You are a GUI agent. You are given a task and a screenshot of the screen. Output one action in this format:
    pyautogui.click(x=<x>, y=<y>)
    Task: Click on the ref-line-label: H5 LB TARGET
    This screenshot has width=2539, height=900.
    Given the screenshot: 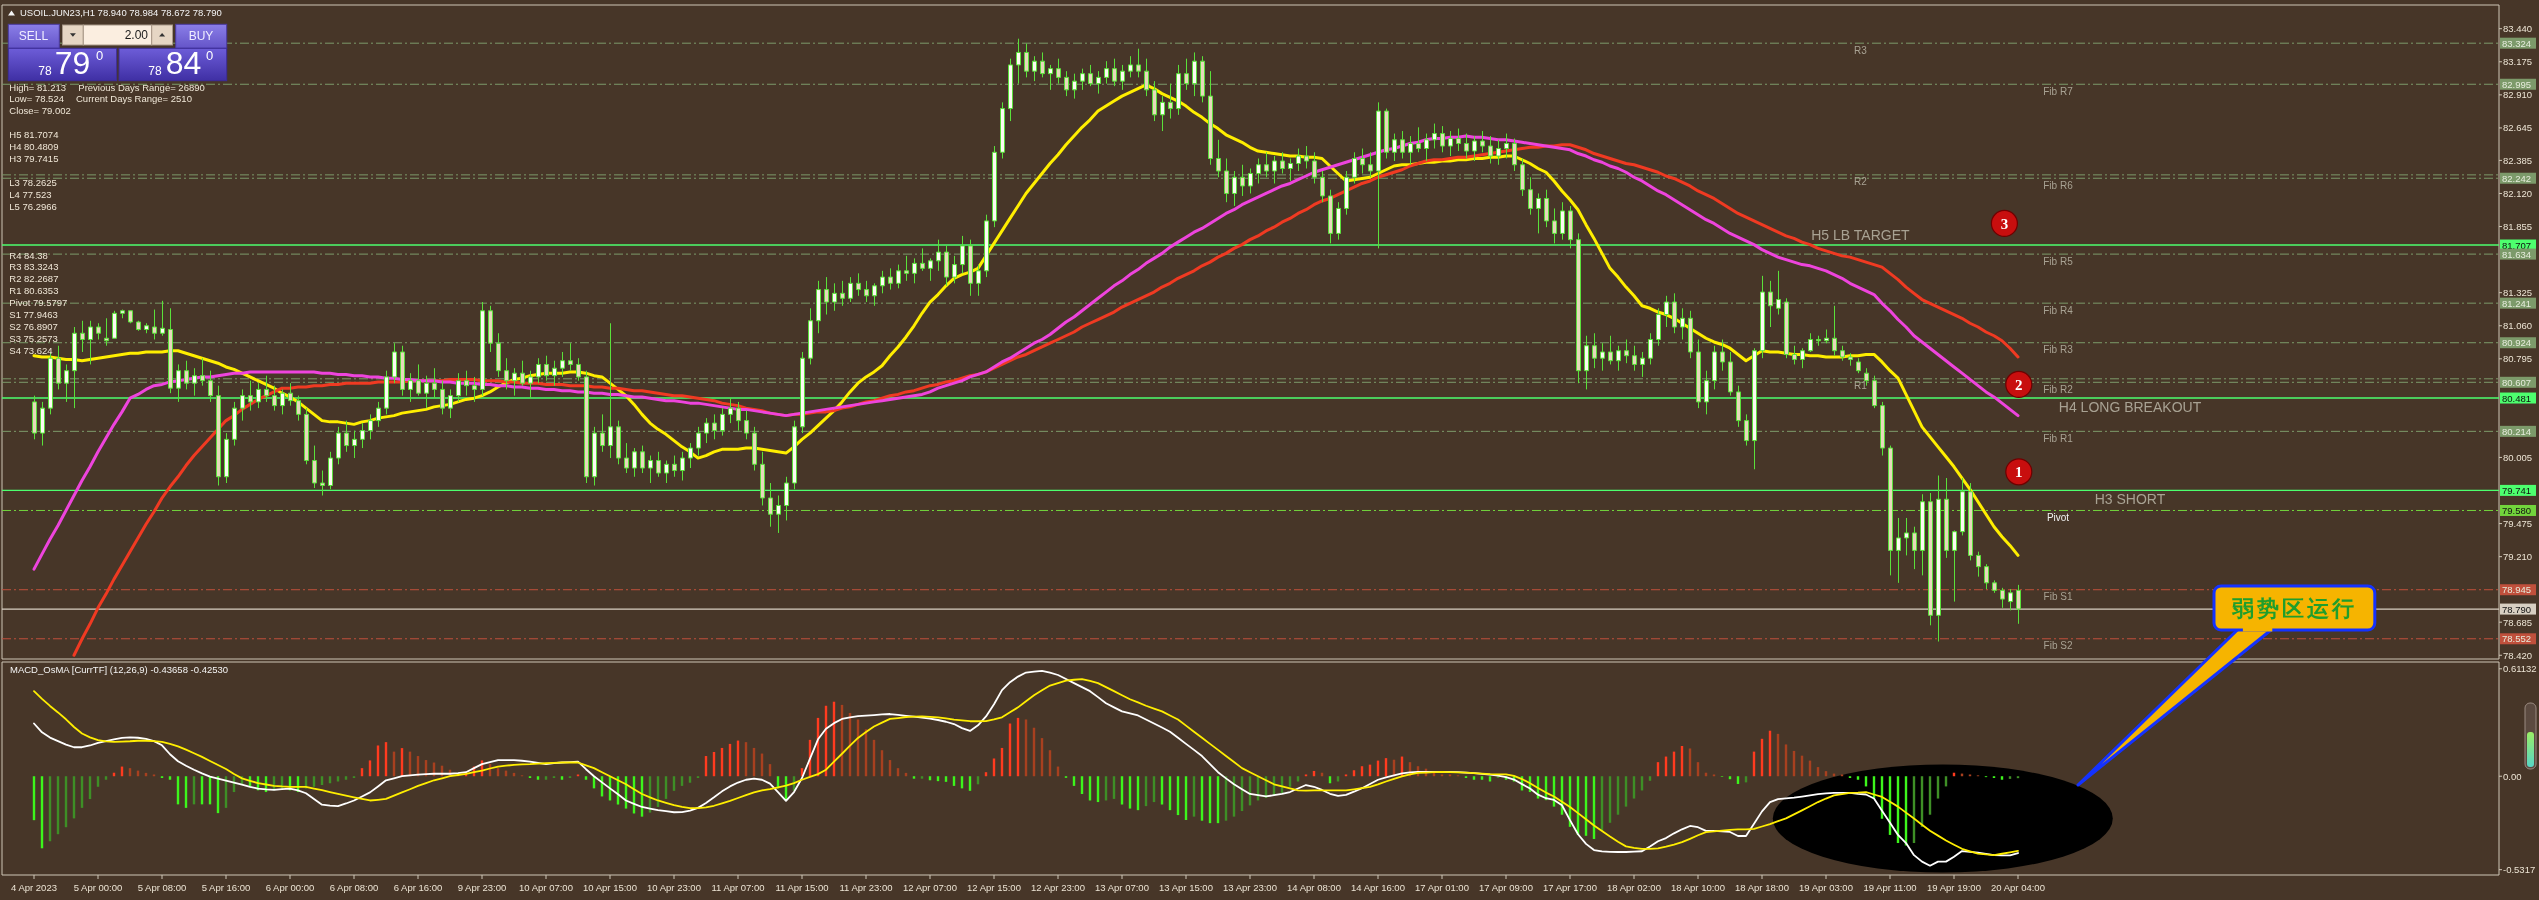 What is the action you would take?
    pyautogui.click(x=1860, y=235)
    